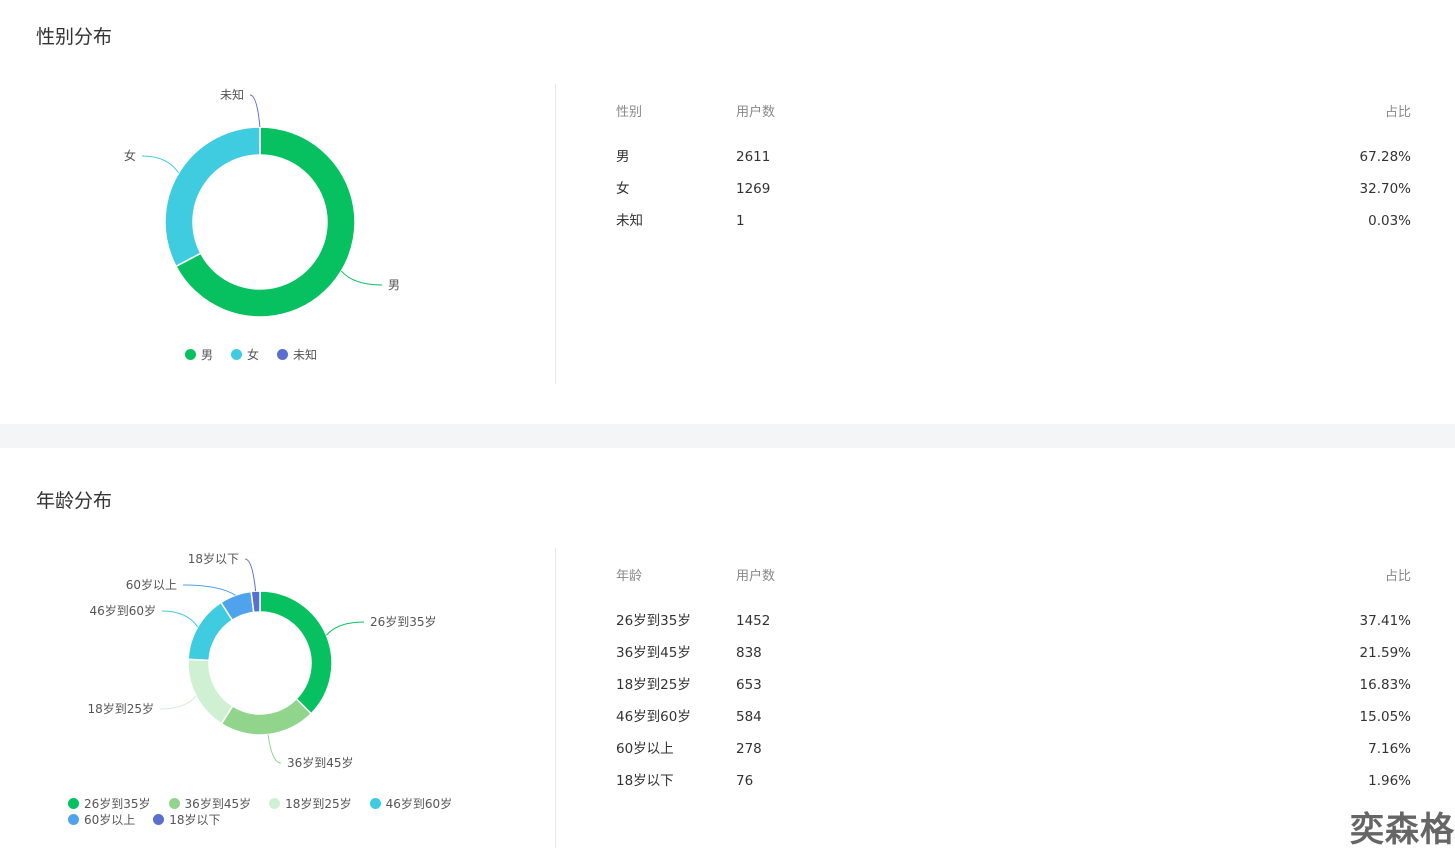 The width and height of the screenshot is (1455, 851). I want to click on gender-table: 性别 用户数 占比男 2611 67.28% 女 1269 32.70% 未知 1 0.03%, so click(1013, 173).